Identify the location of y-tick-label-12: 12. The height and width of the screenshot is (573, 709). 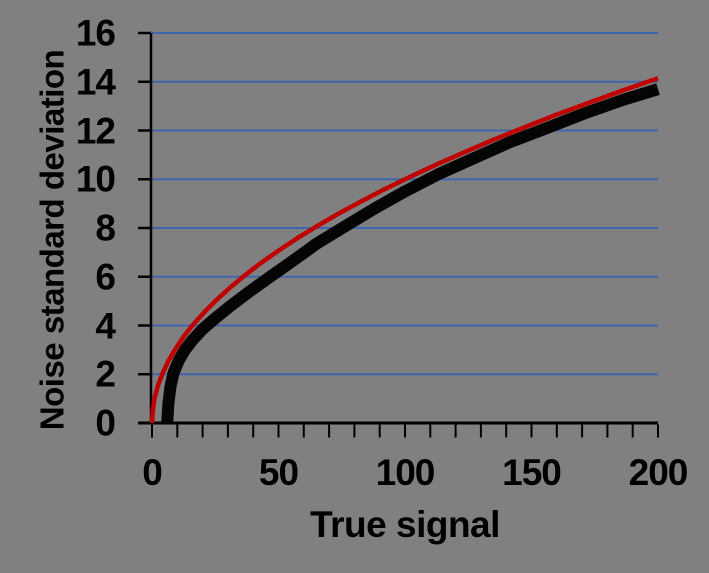
(95, 130).